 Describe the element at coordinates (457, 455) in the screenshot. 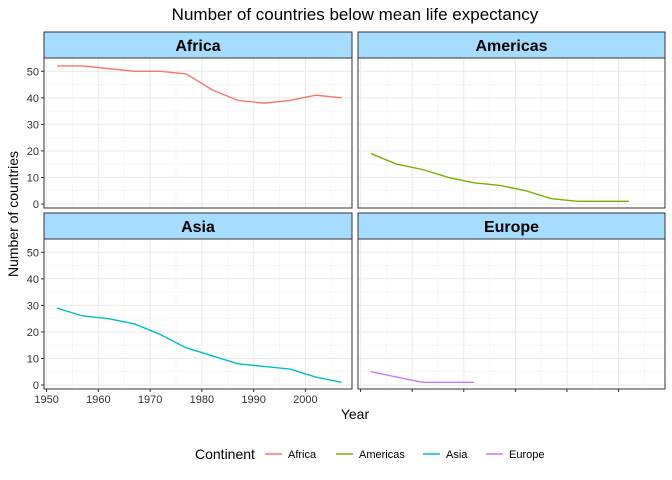

I see `legend-label-asia: Asia` at that location.